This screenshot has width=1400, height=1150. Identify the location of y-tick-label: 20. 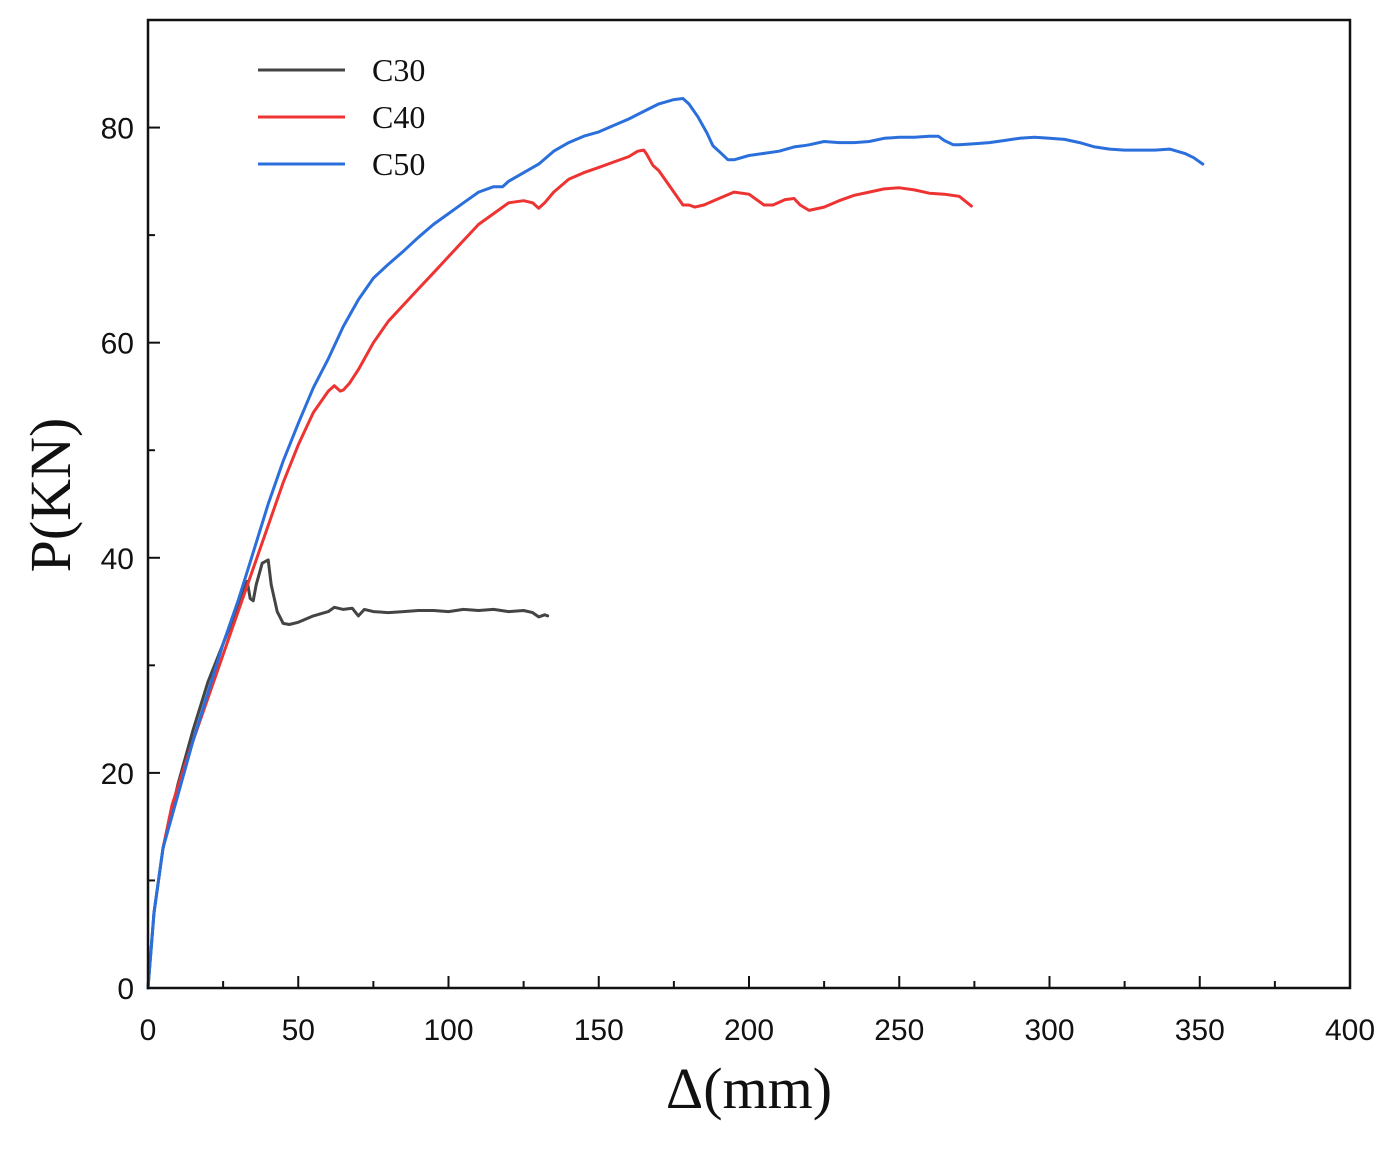
(117, 774).